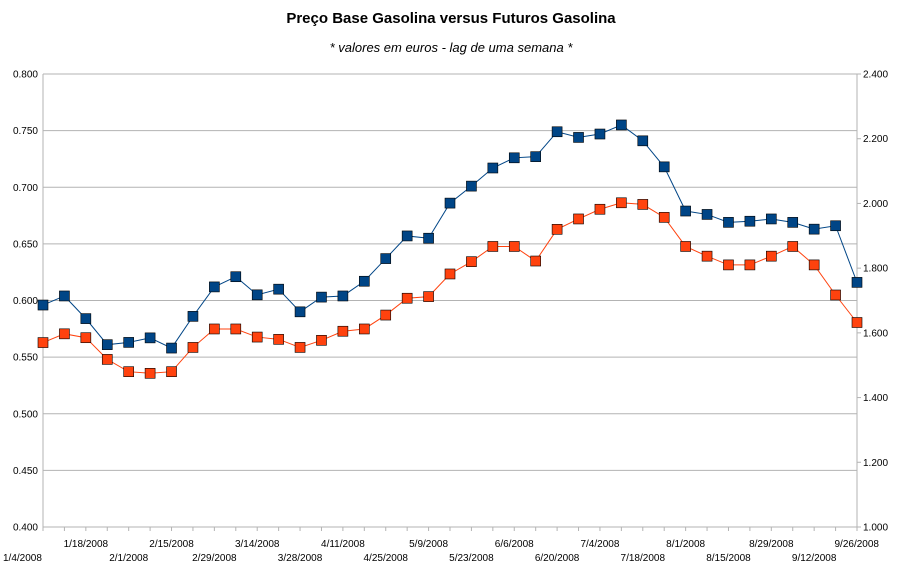 This screenshot has width=903, height=569. What do you see at coordinates (171, 544) in the screenshot?
I see `x-tick-label: 2/15/2008` at bounding box center [171, 544].